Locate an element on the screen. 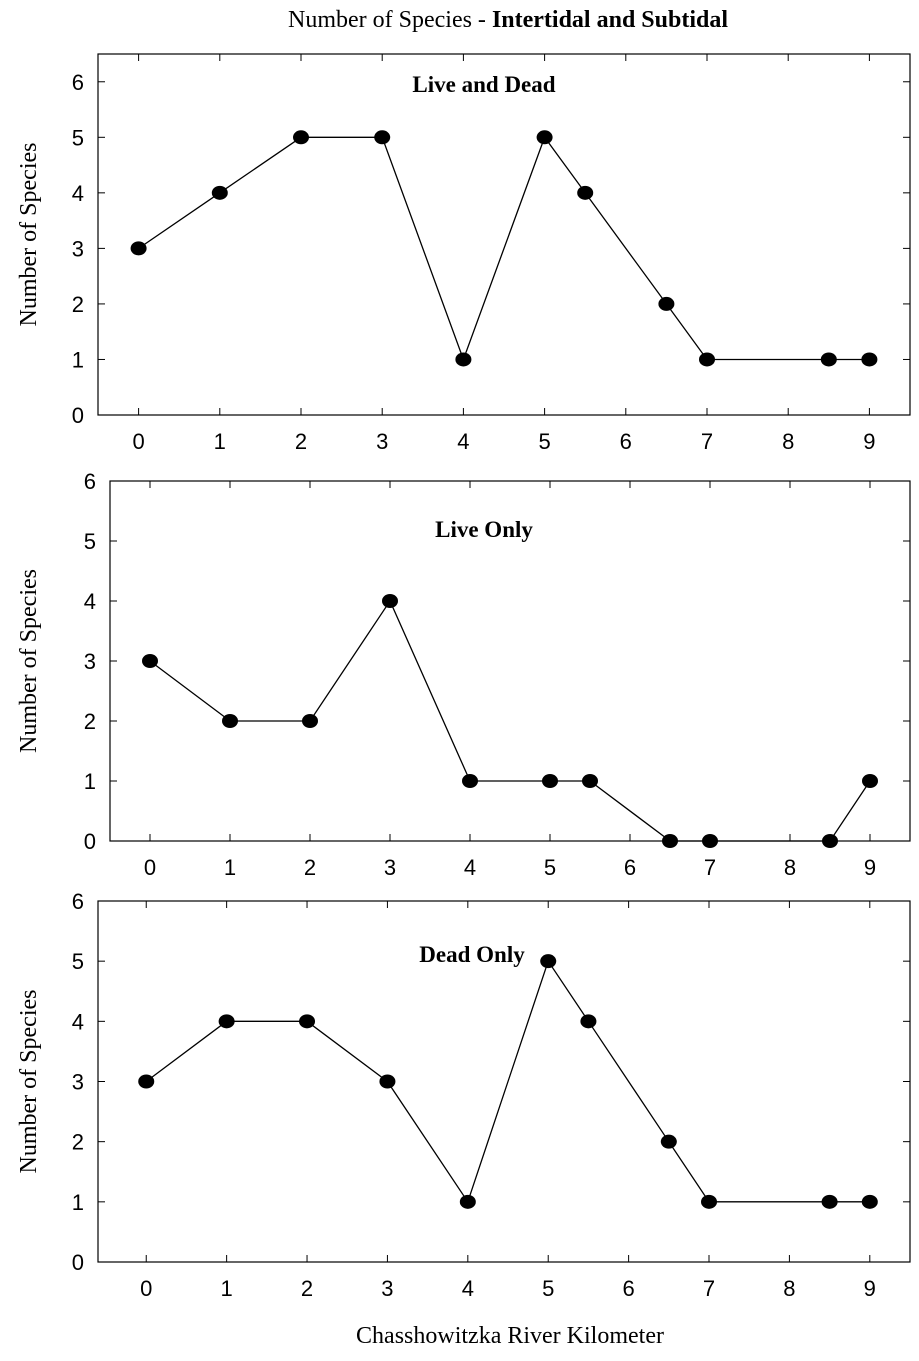 The width and height of the screenshot is (919, 1361). shared-x-axis-label: Chasshowitzka River Kilometer is located at coordinates (510, 1336).